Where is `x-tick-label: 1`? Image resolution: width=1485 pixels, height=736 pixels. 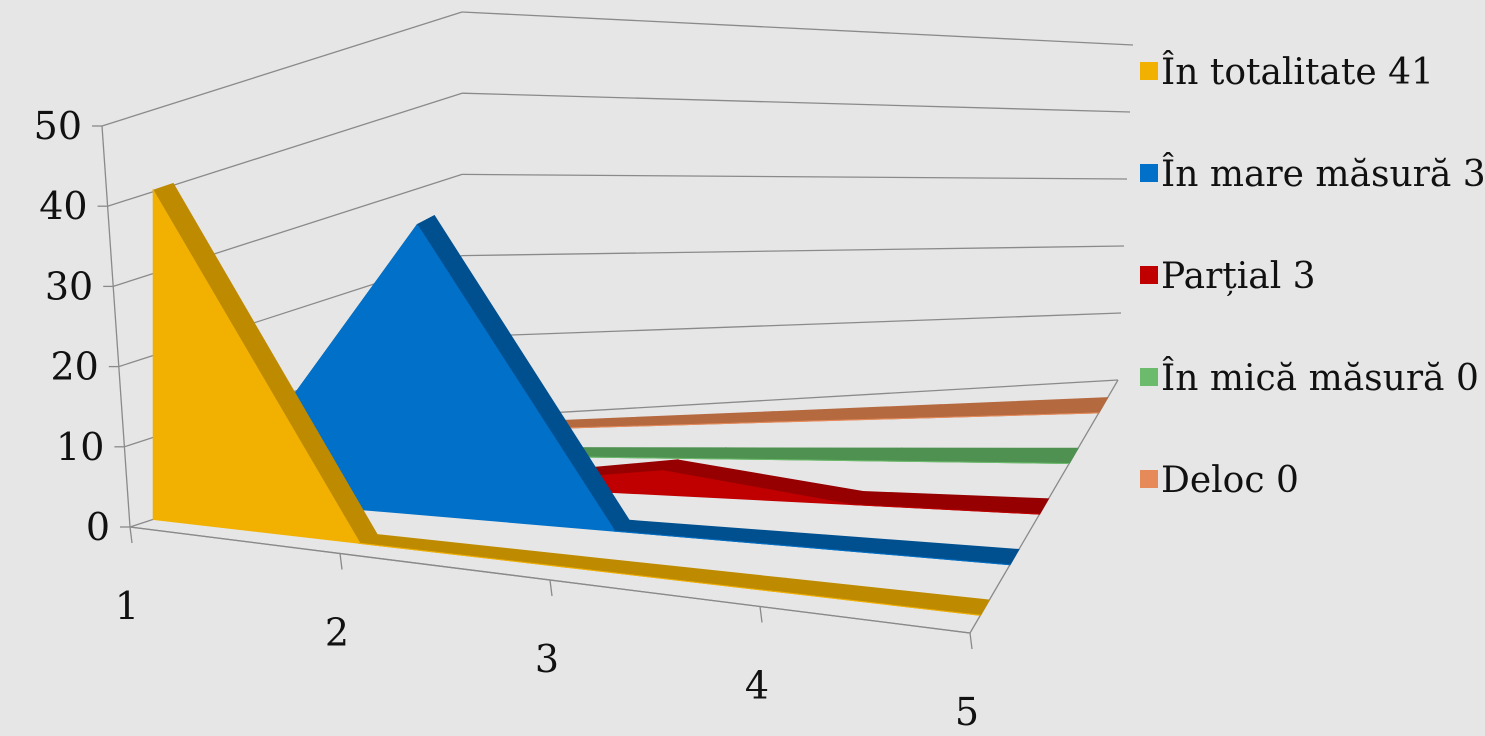
x-tick-label: 1 is located at coordinates (127, 606).